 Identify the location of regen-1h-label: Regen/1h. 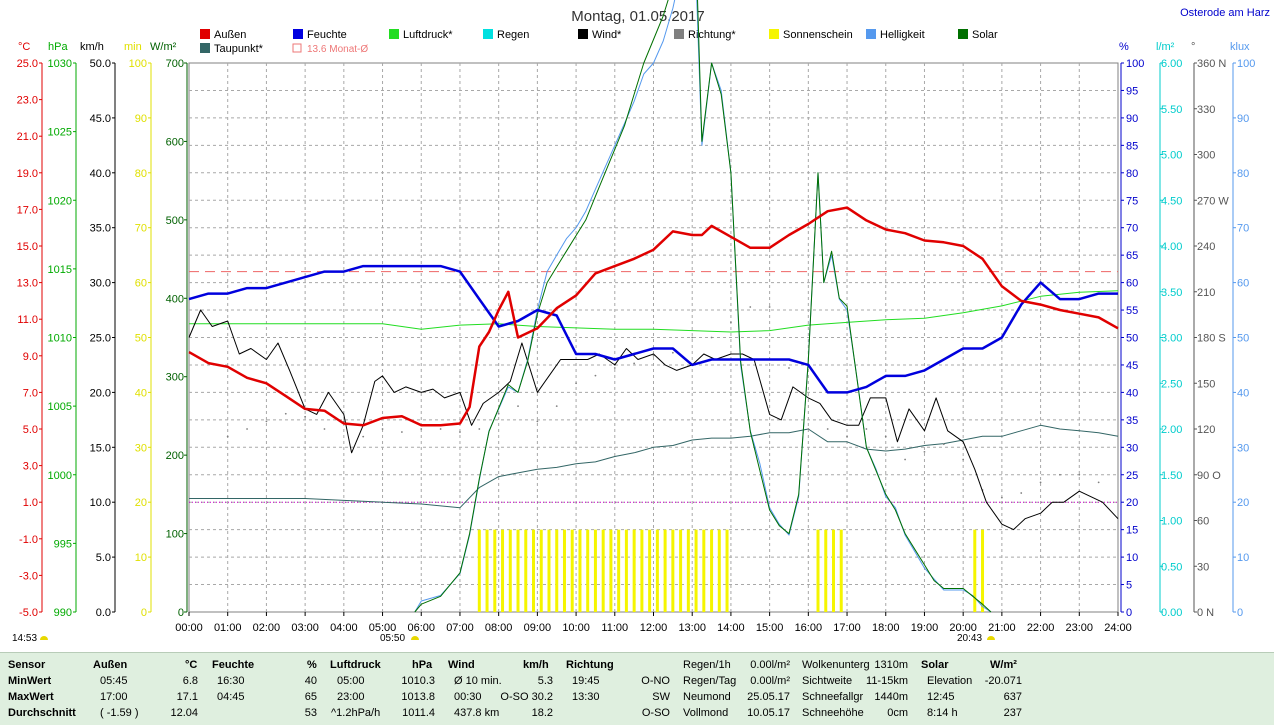
(707, 665).